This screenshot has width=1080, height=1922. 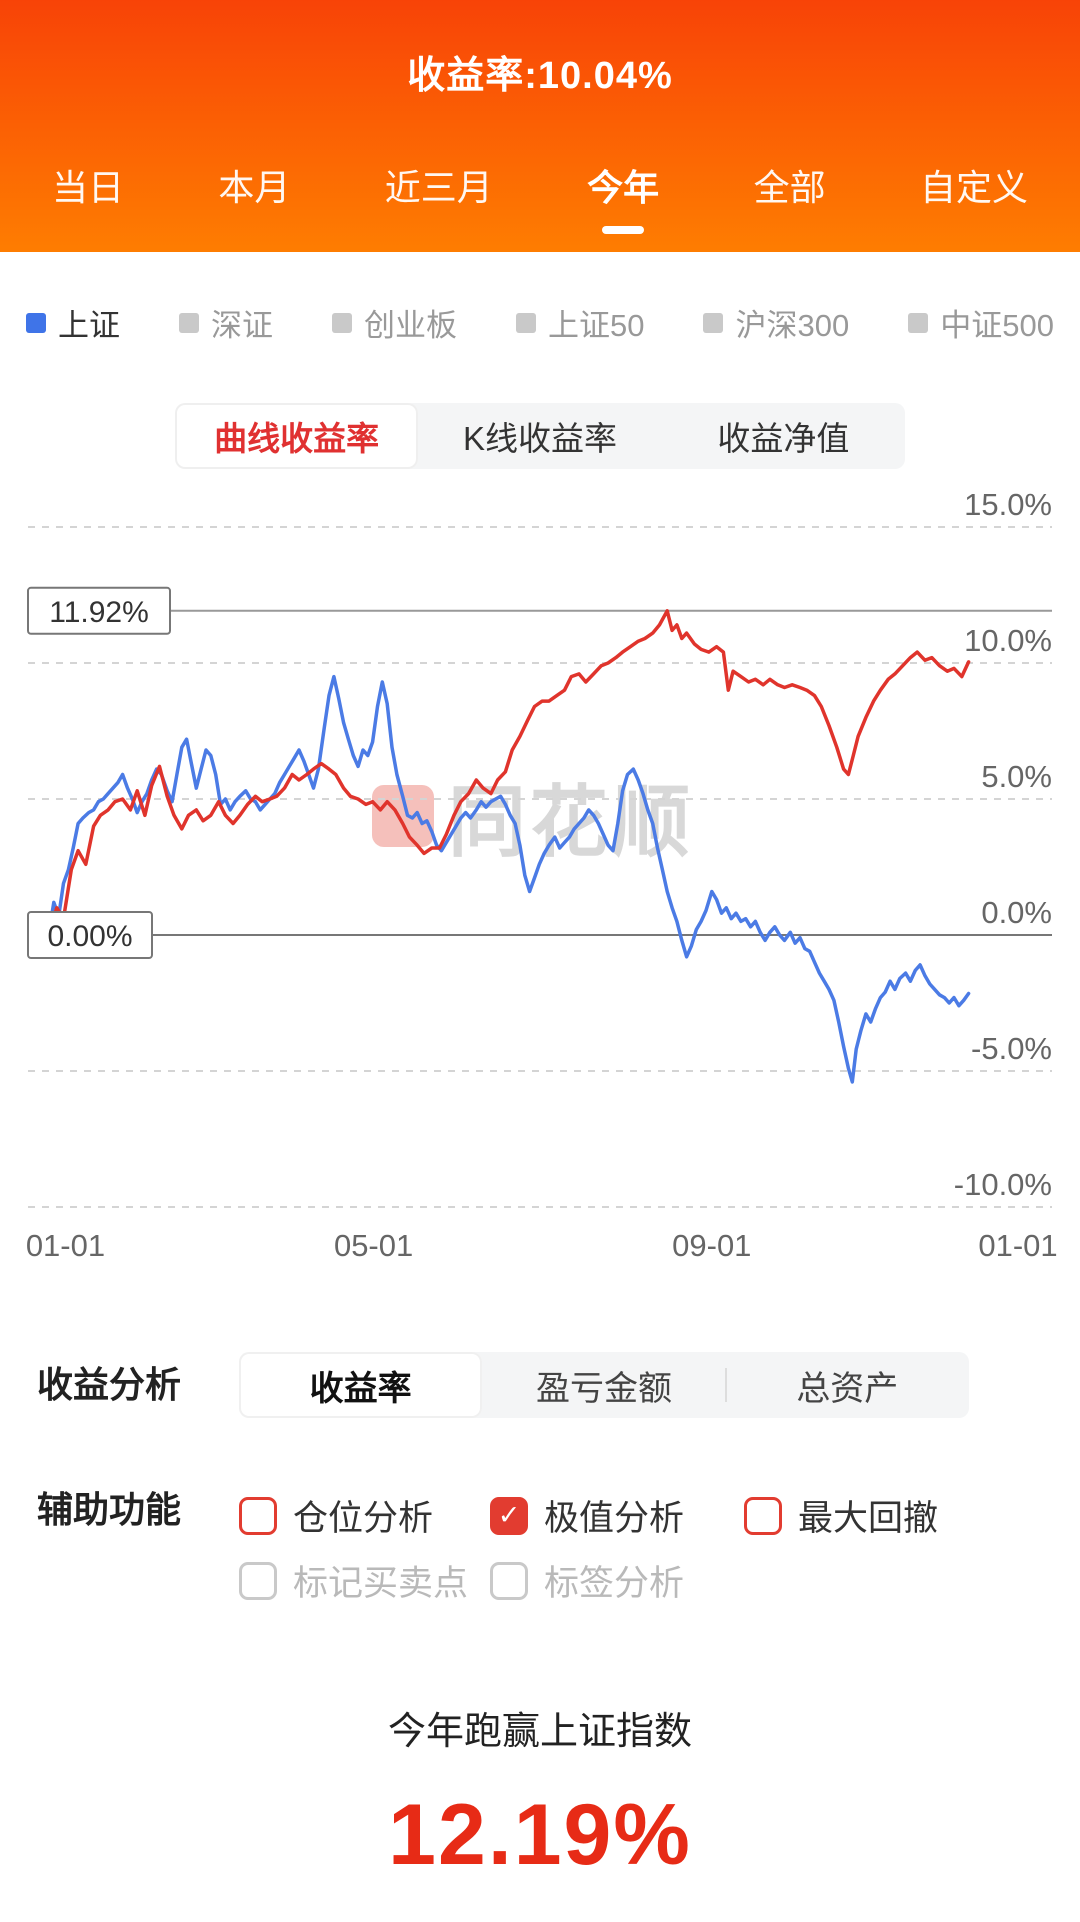 I want to click on legend-item-csi300: 沪深300, so click(x=776, y=322).